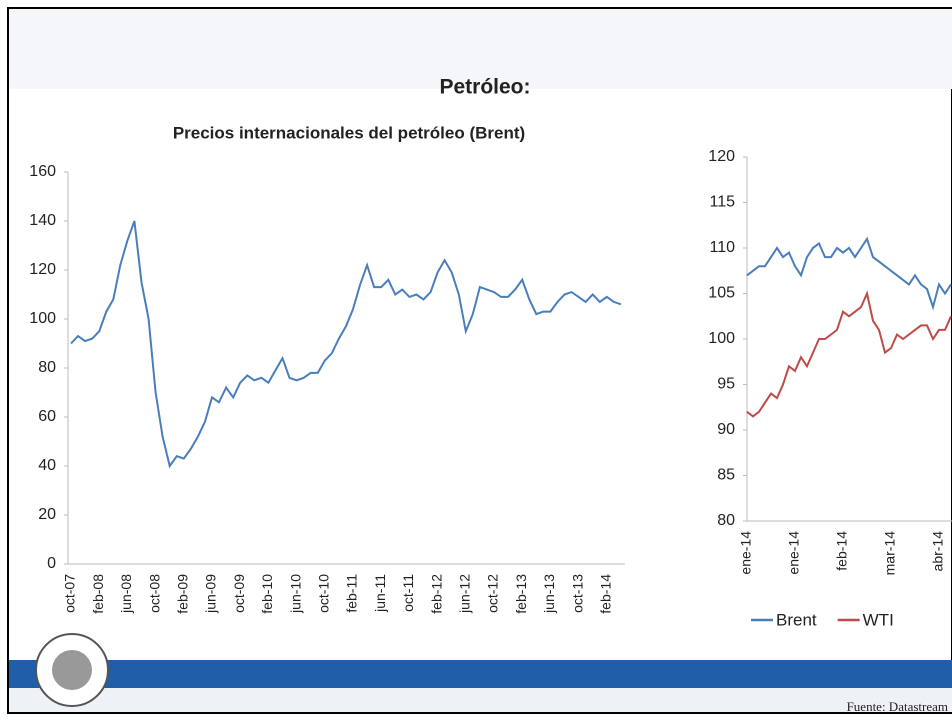 Image resolution: width=952 pixels, height=721 pixels. What do you see at coordinates (721, 293) in the screenshot?
I see `y-tick-label: 105` at bounding box center [721, 293].